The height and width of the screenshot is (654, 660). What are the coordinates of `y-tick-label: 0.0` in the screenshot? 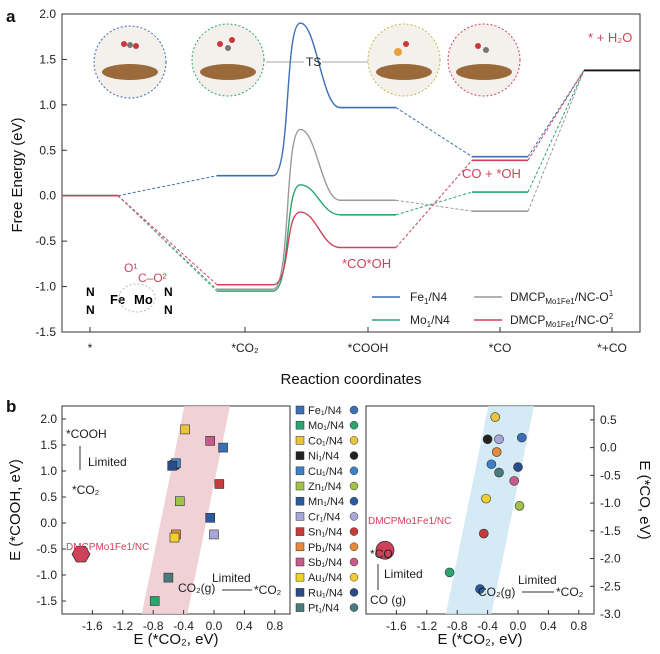 It's located at (608, 448).